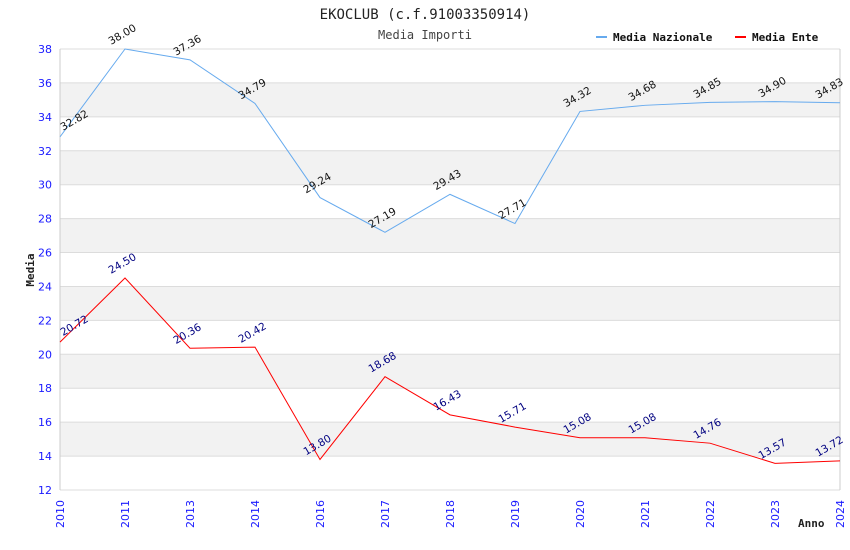  Describe the element at coordinates (30, 269) in the screenshot. I see `y-axis-label: Media` at that location.